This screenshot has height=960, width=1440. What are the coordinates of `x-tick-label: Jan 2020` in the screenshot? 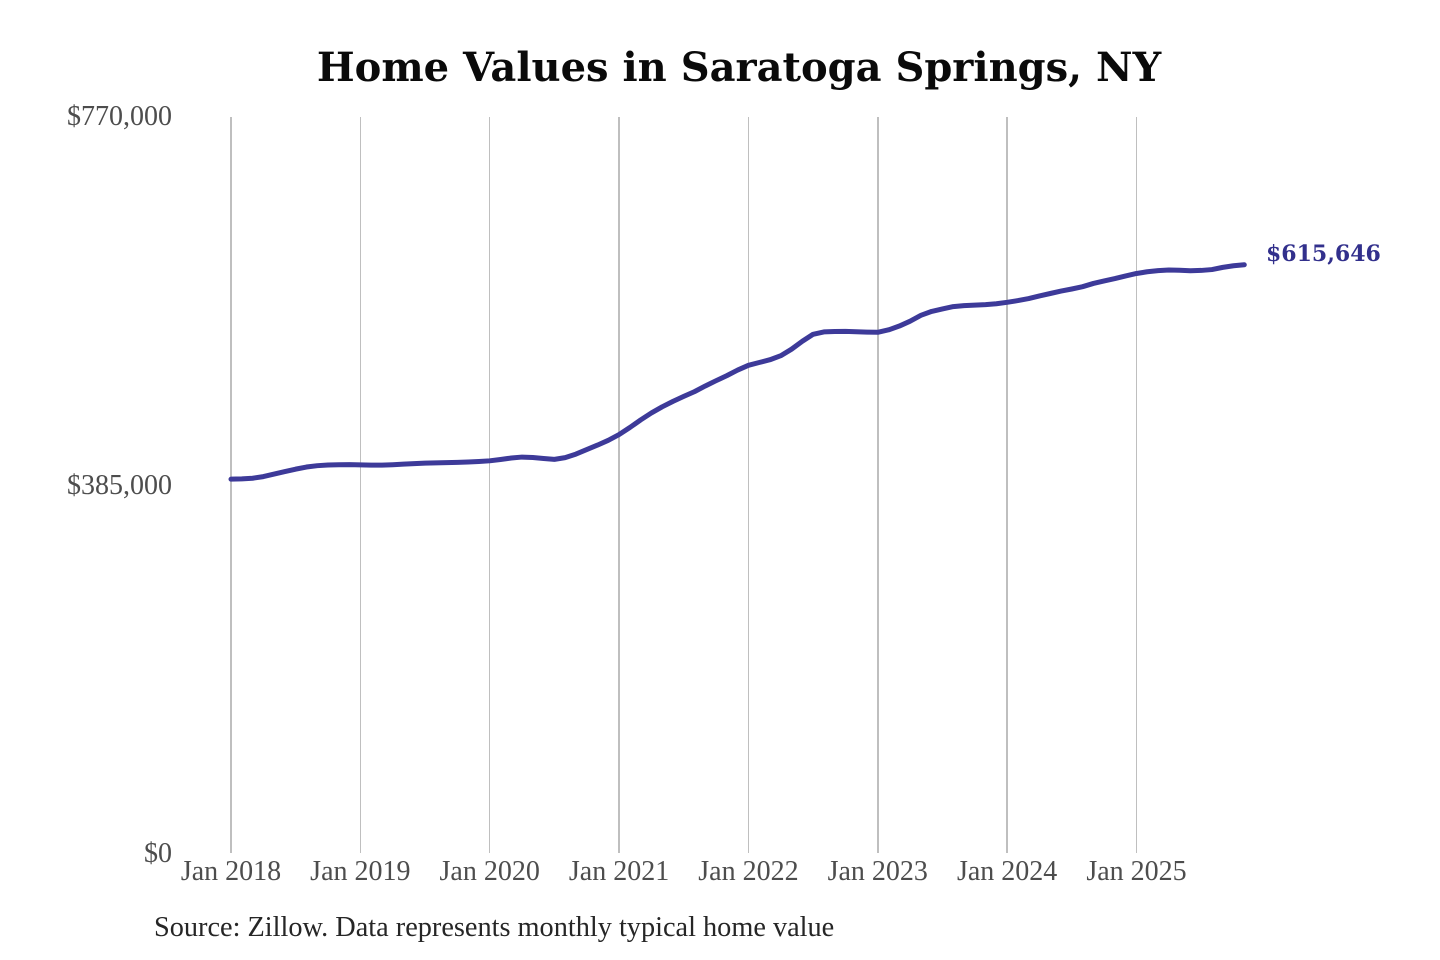 It's located at (489, 871).